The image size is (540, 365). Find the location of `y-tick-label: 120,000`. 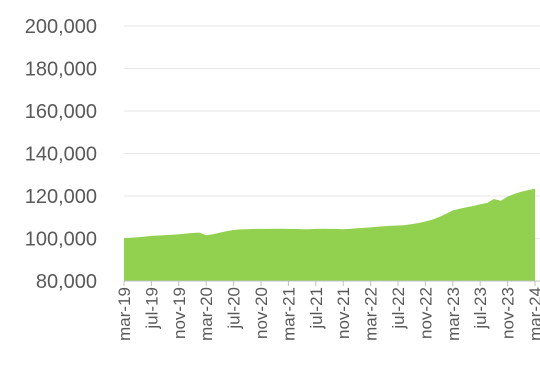

y-tick-label: 120,000 is located at coordinates (61, 197).